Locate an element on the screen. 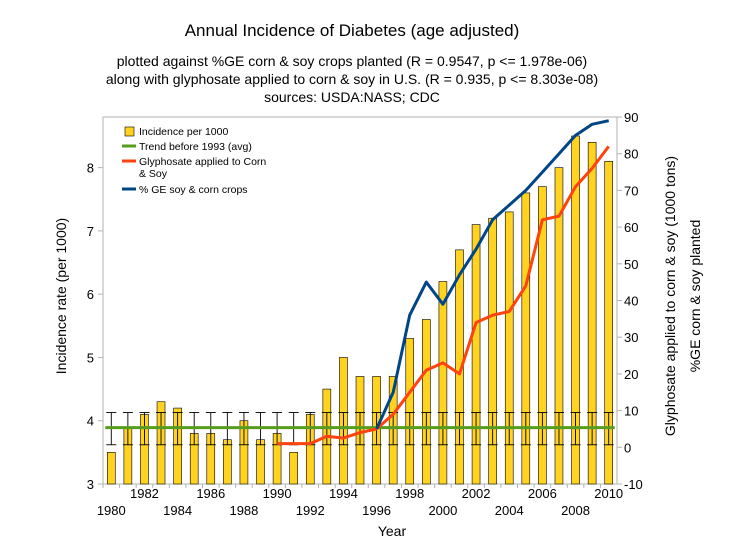 The image size is (729, 557). x-axis-label: Year is located at coordinates (392, 531).